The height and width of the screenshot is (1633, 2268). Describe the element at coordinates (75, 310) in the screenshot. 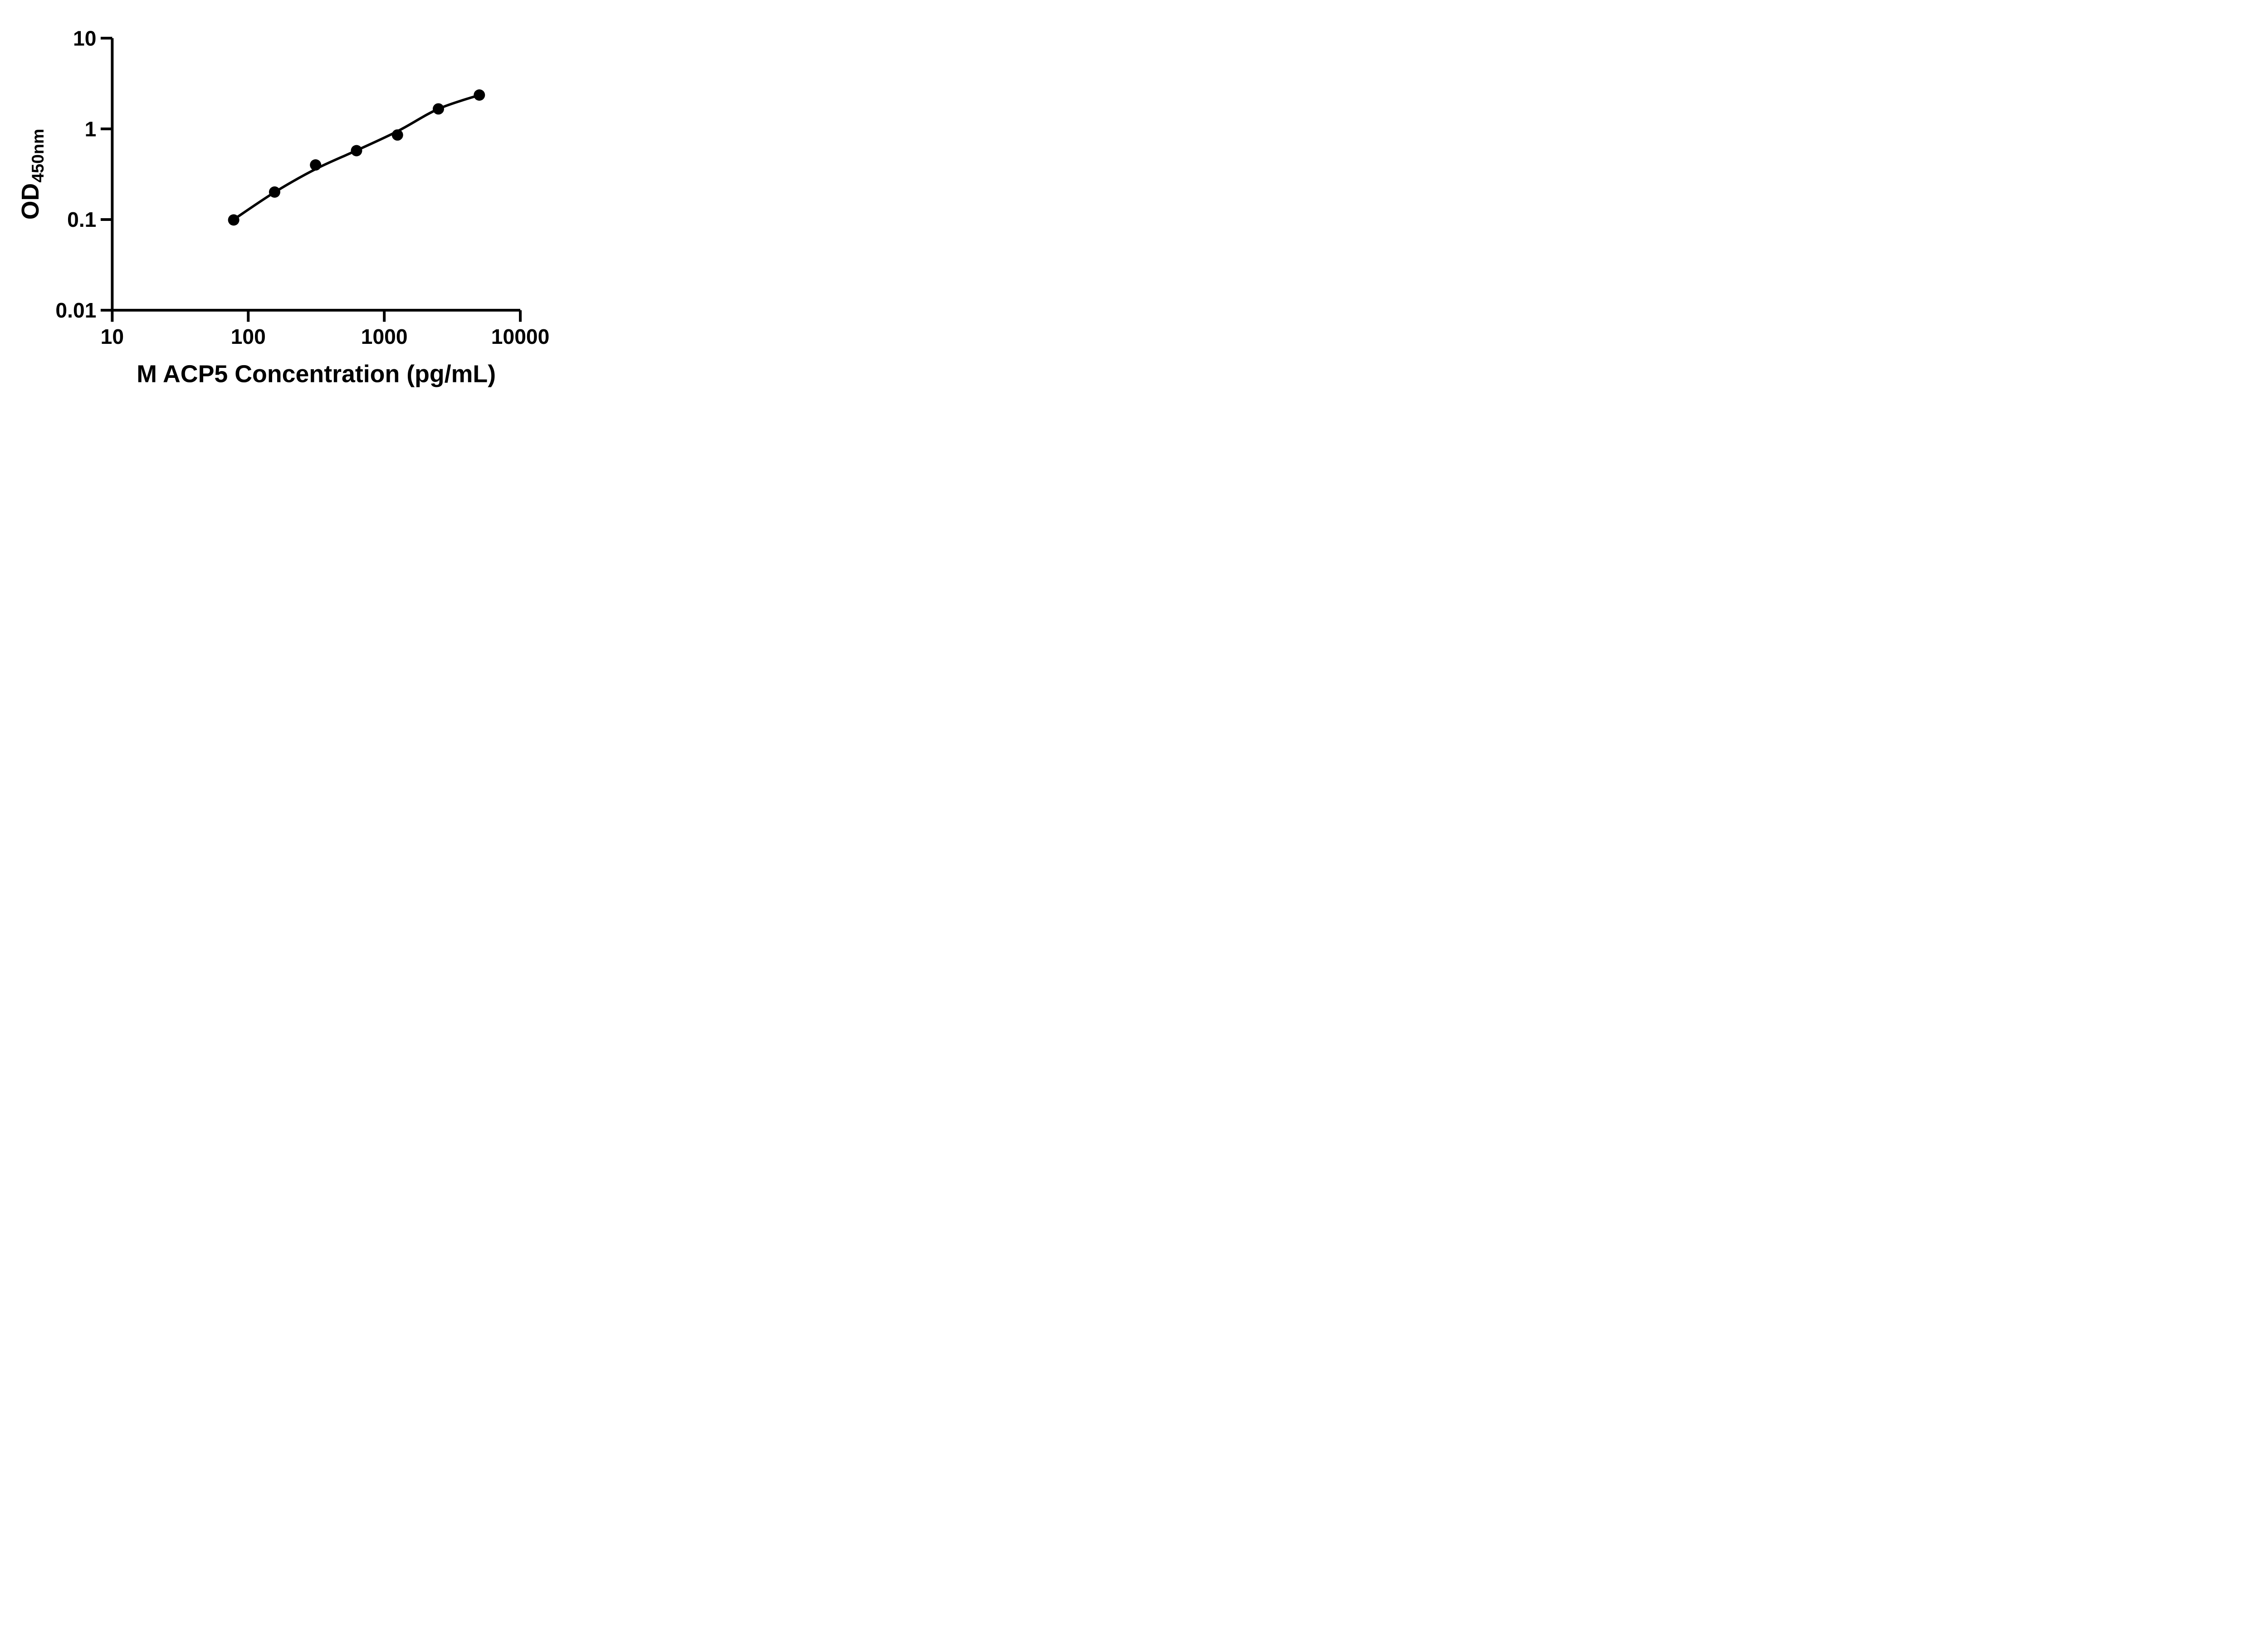

I see `y-tick-label: 0.01` at that location.